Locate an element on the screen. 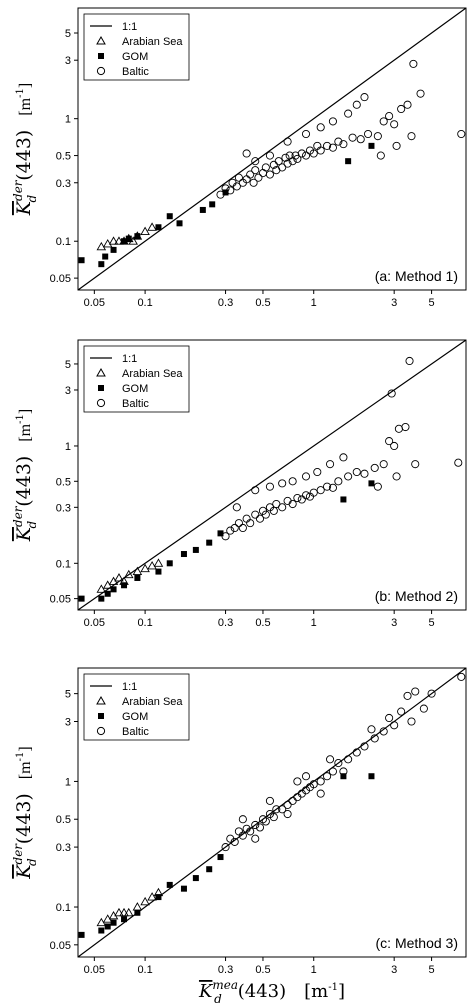 The image size is (474, 1006). x-tick-label: 5 is located at coordinates (432, 303).